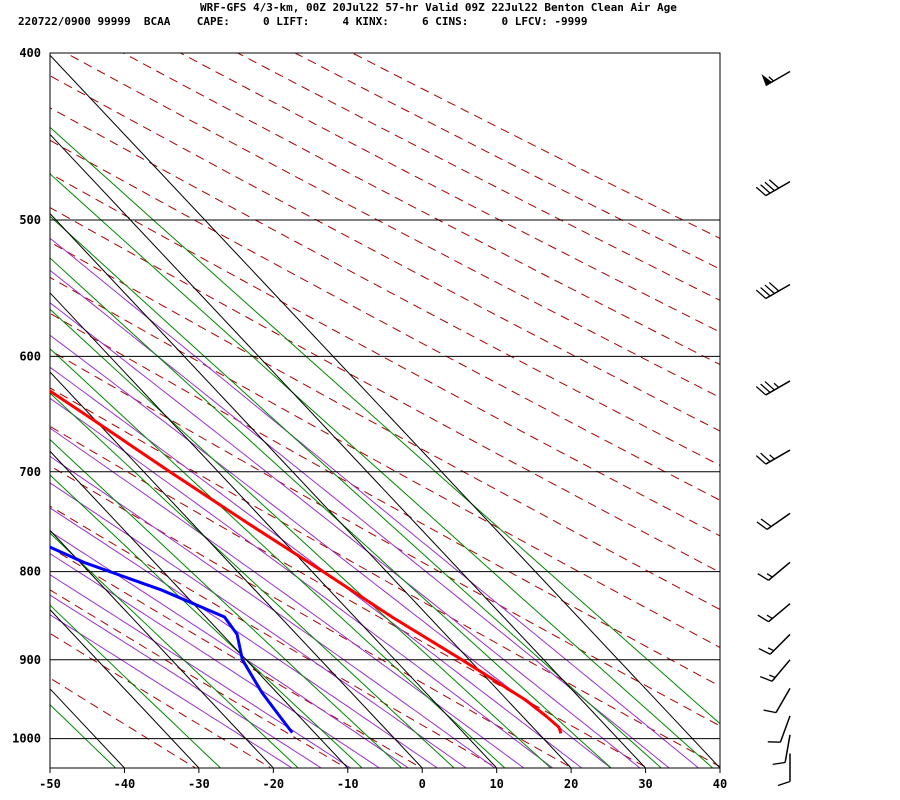 The height and width of the screenshot is (800, 900). I want to click on y-tick-label: 600, so click(30, 356).